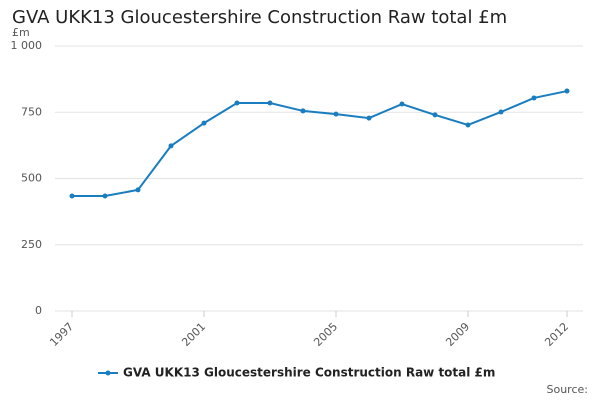  What do you see at coordinates (31, 111) in the screenshot?
I see `y-tick-label: 750` at bounding box center [31, 111].